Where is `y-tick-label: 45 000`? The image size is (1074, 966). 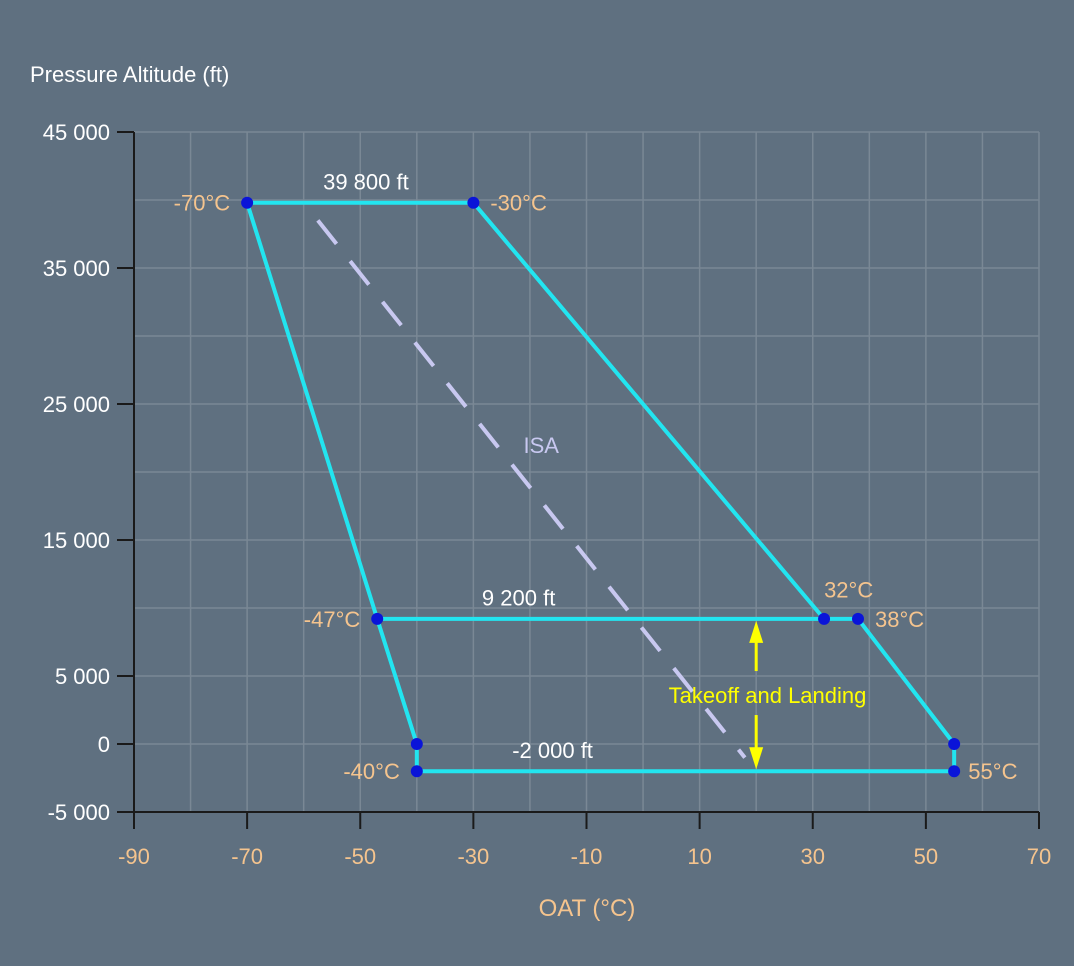
y-tick-label: 45 000 is located at coordinates (76, 132).